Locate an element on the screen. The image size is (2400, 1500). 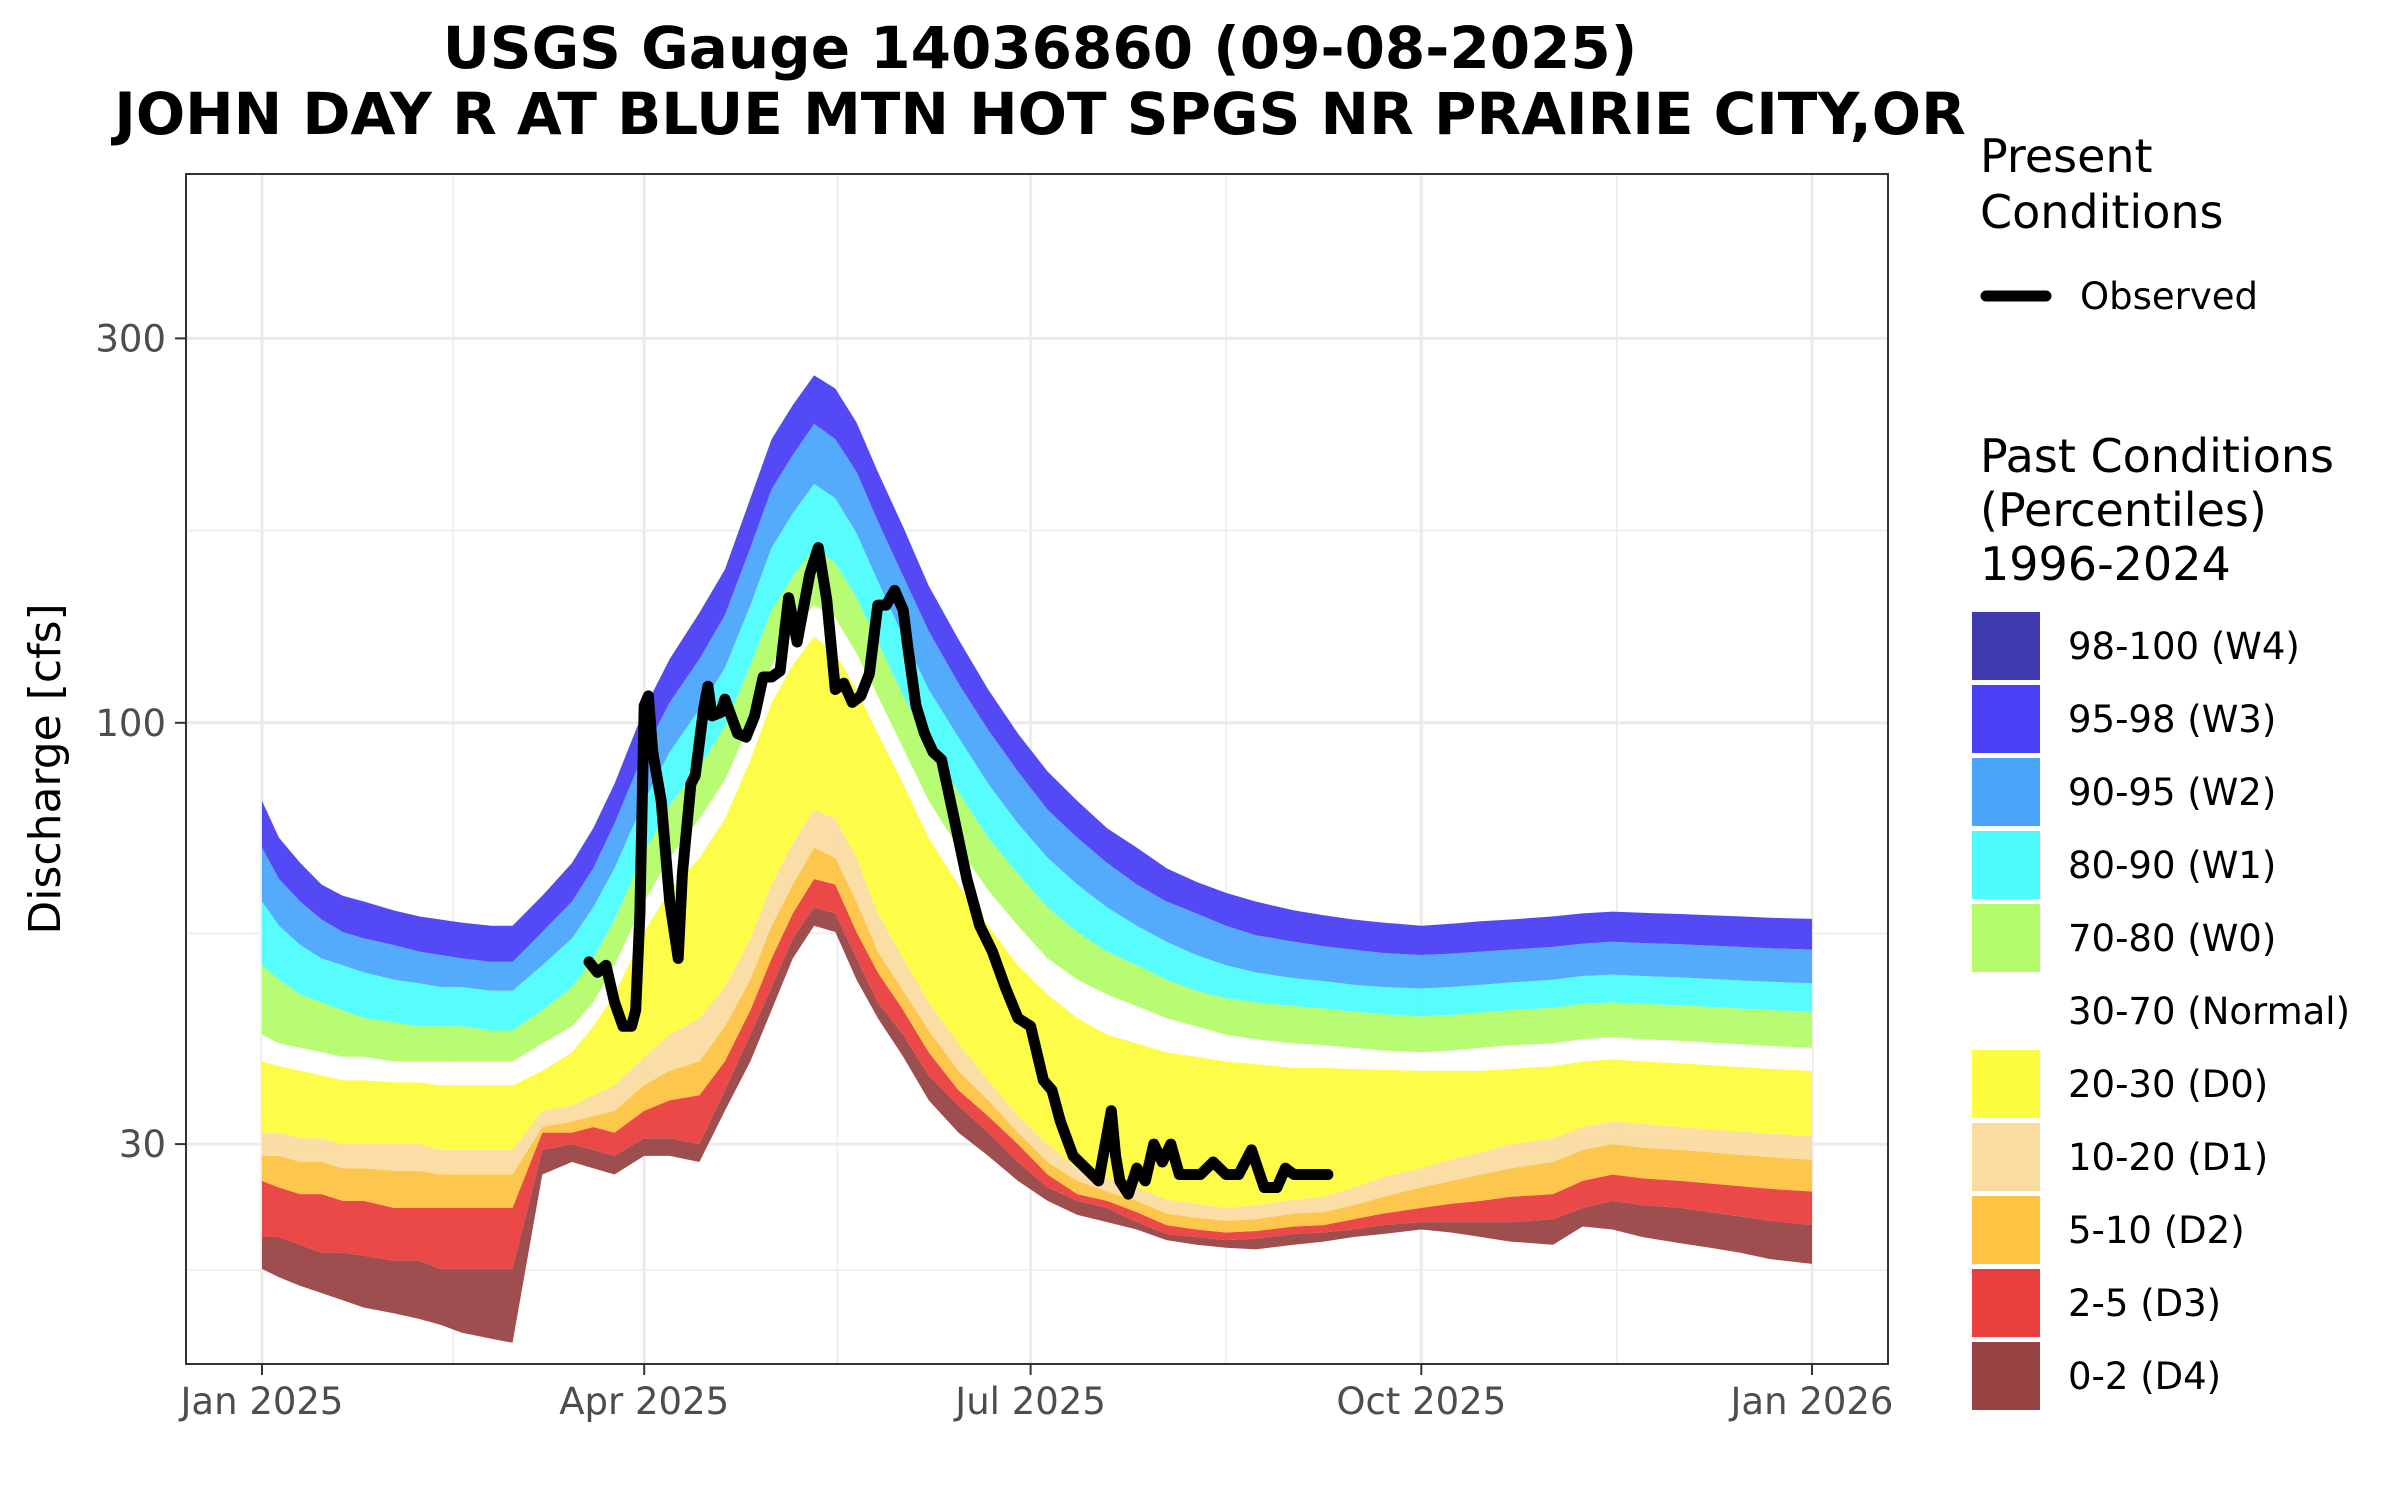
y-axis: 30 100 300 is located at coordinates (140, 741).